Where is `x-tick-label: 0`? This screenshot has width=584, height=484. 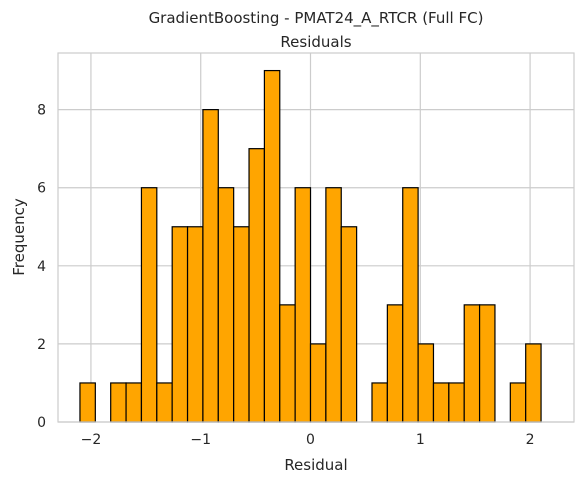
x-tick-label: 0 is located at coordinates (310, 440).